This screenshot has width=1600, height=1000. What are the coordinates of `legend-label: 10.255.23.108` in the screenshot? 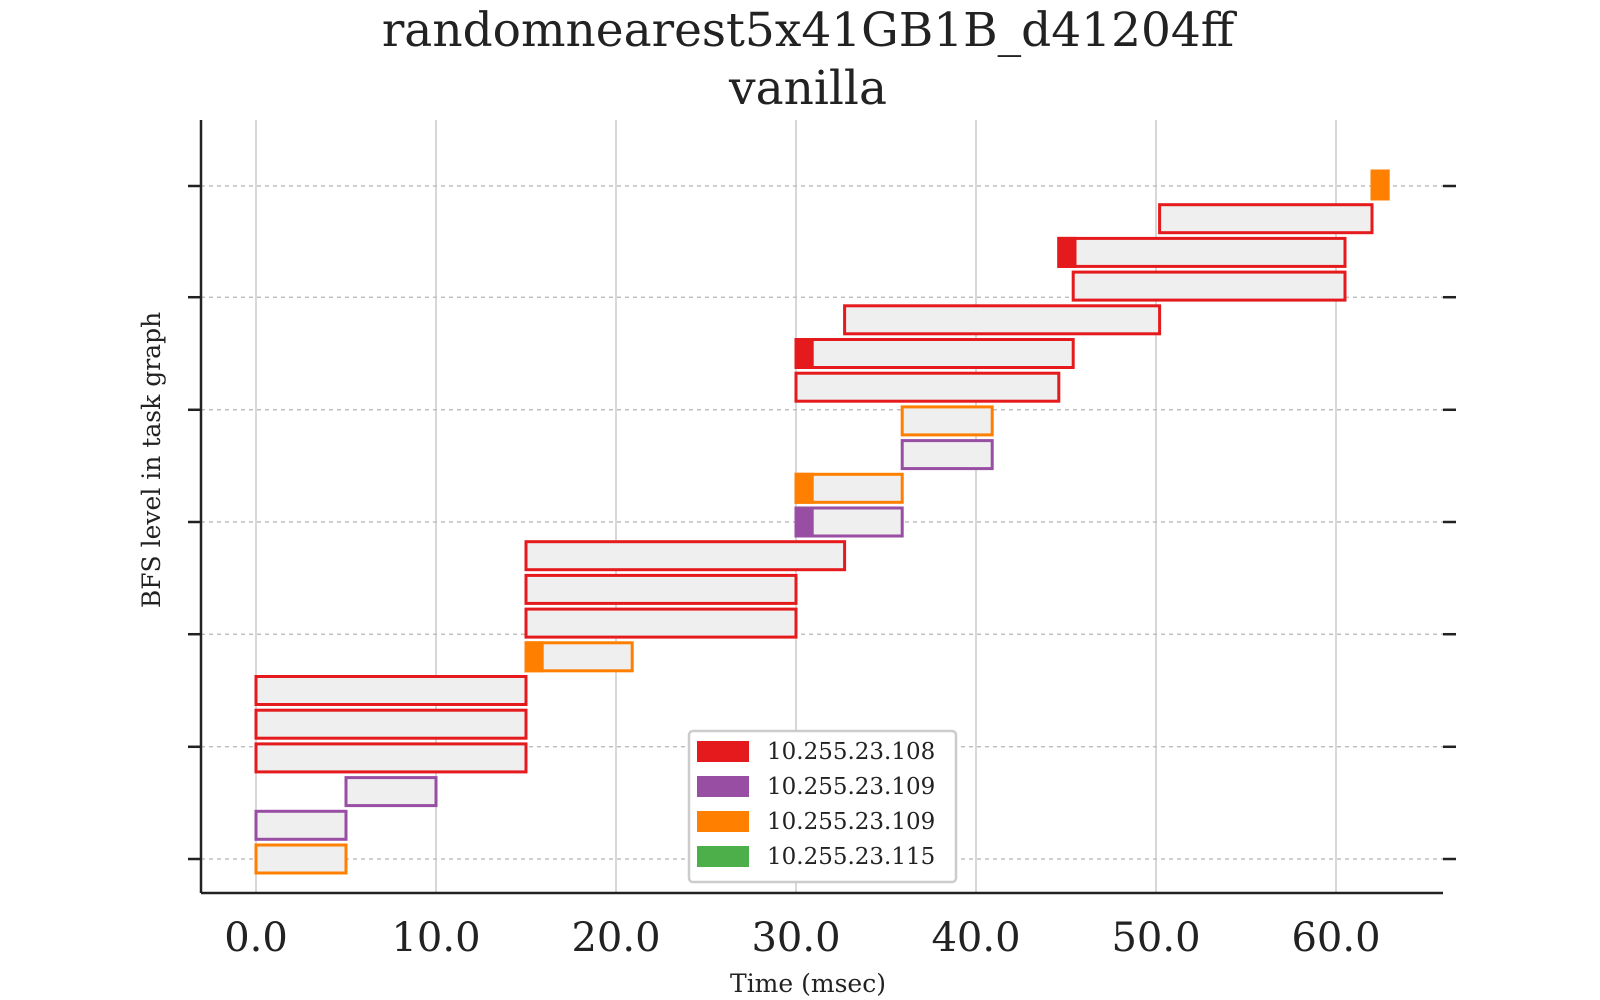 It's located at (851, 752).